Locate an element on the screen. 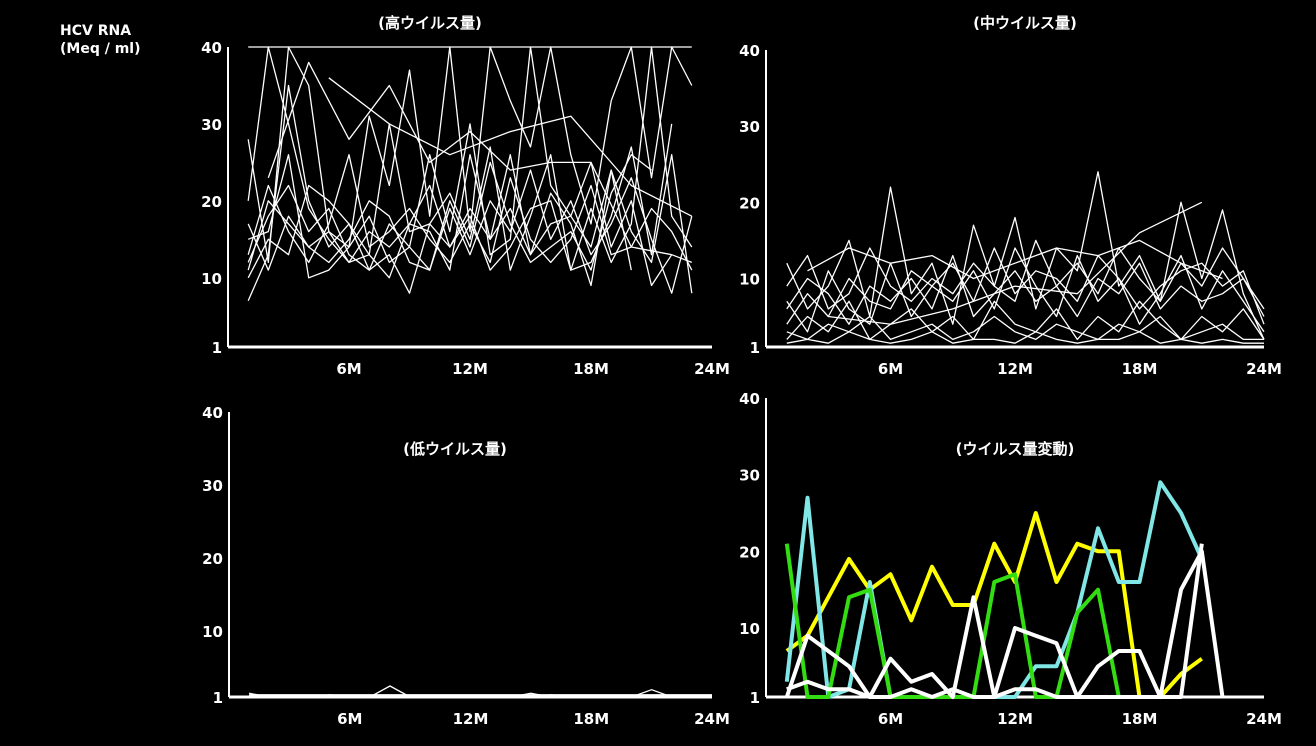  chart-title: (低ウイルス量) is located at coordinates (455, 449).